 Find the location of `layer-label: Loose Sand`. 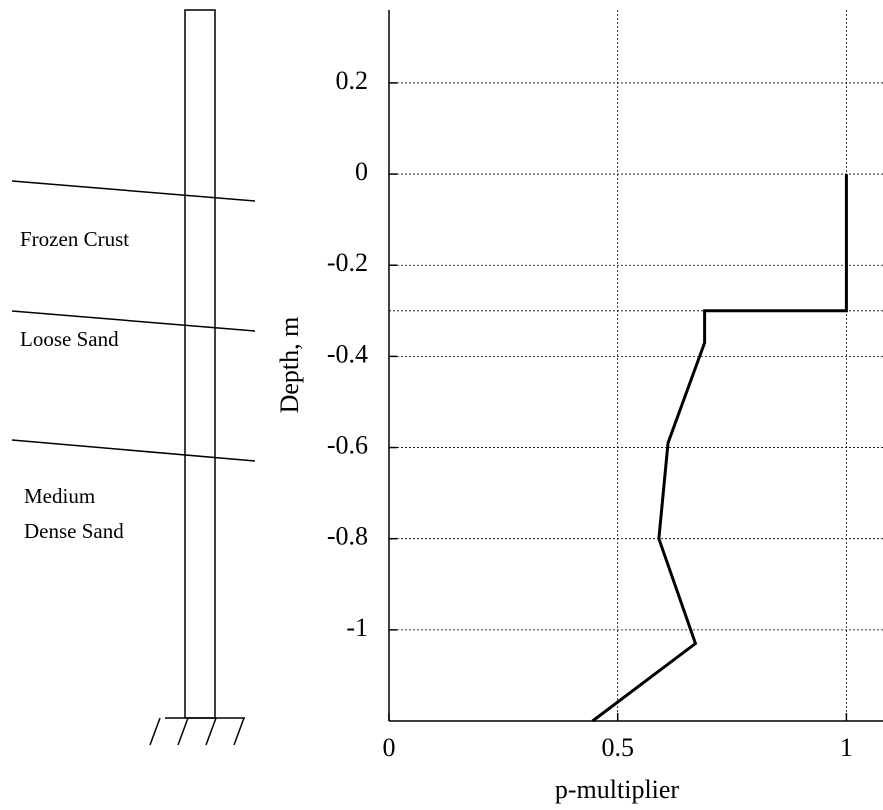

layer-label: Loose Sand is located at coordinates (69, 339).